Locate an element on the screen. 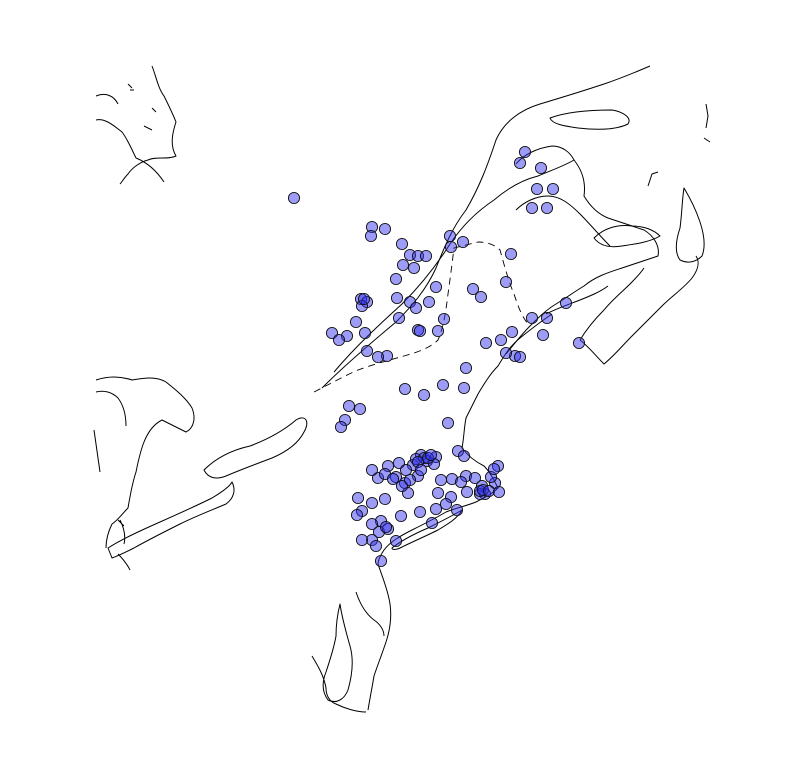  coastline-new-england is located at coordinates (465, 439).